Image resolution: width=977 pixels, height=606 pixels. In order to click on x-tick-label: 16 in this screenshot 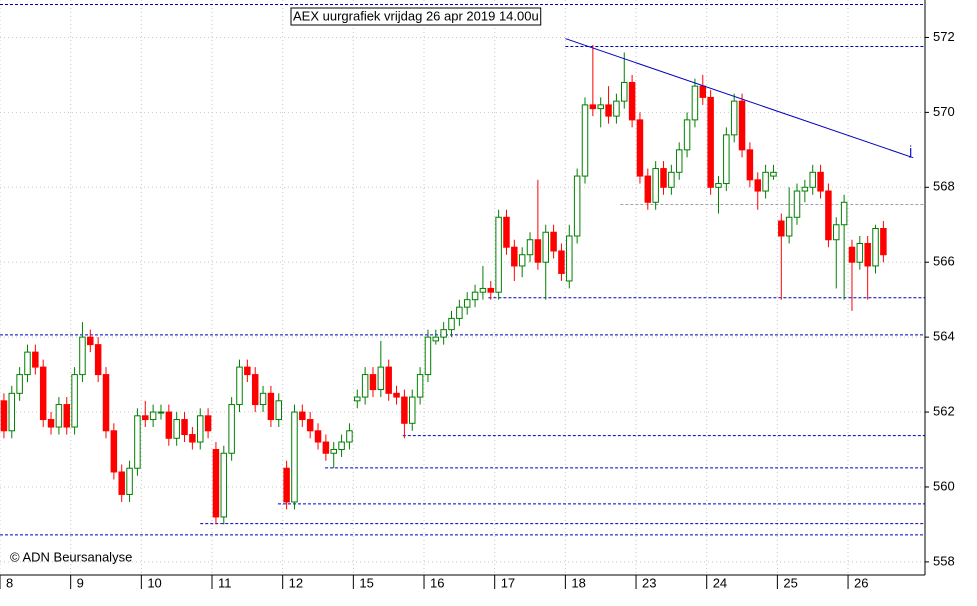, I will do `click(437, 582)`.